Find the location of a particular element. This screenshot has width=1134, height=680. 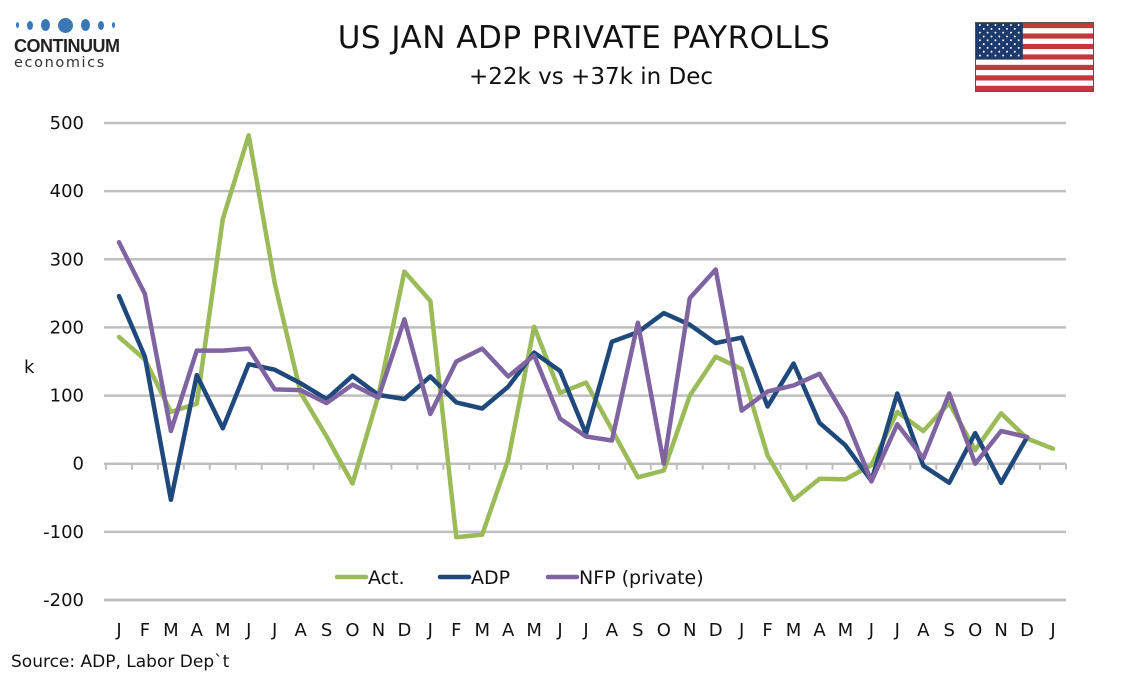

y-tick-label: 200 is located at coordinates (67, 327).